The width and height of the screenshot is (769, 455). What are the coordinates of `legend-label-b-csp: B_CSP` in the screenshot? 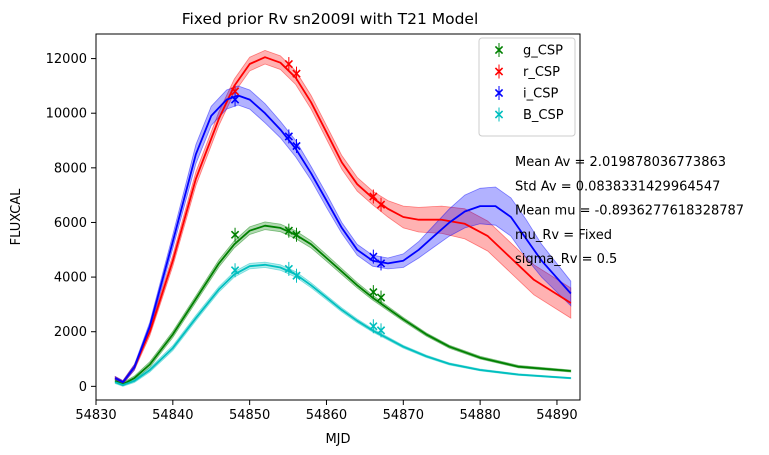 It's located at (543, 115).